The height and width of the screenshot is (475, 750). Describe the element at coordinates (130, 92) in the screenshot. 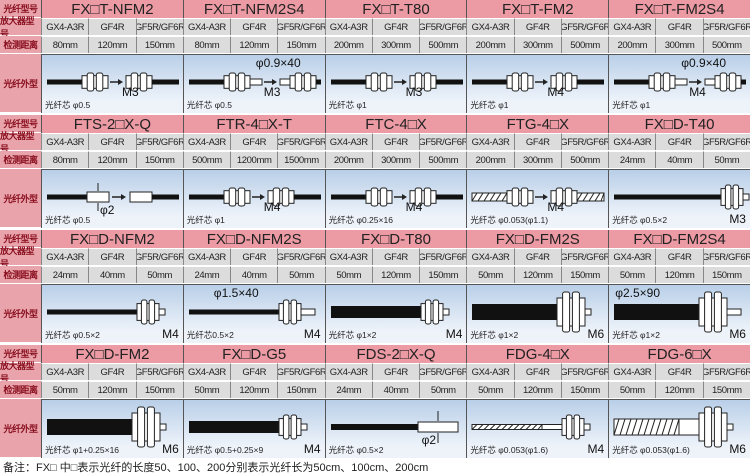

I see `thread-size-label: M3` at that location.